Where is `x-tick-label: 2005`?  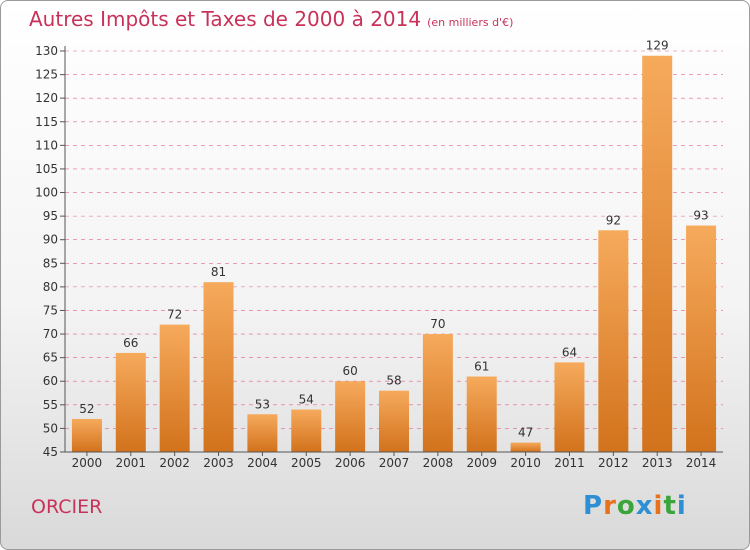
x-tick-label: 2005 is located at coordinates (306, 463).